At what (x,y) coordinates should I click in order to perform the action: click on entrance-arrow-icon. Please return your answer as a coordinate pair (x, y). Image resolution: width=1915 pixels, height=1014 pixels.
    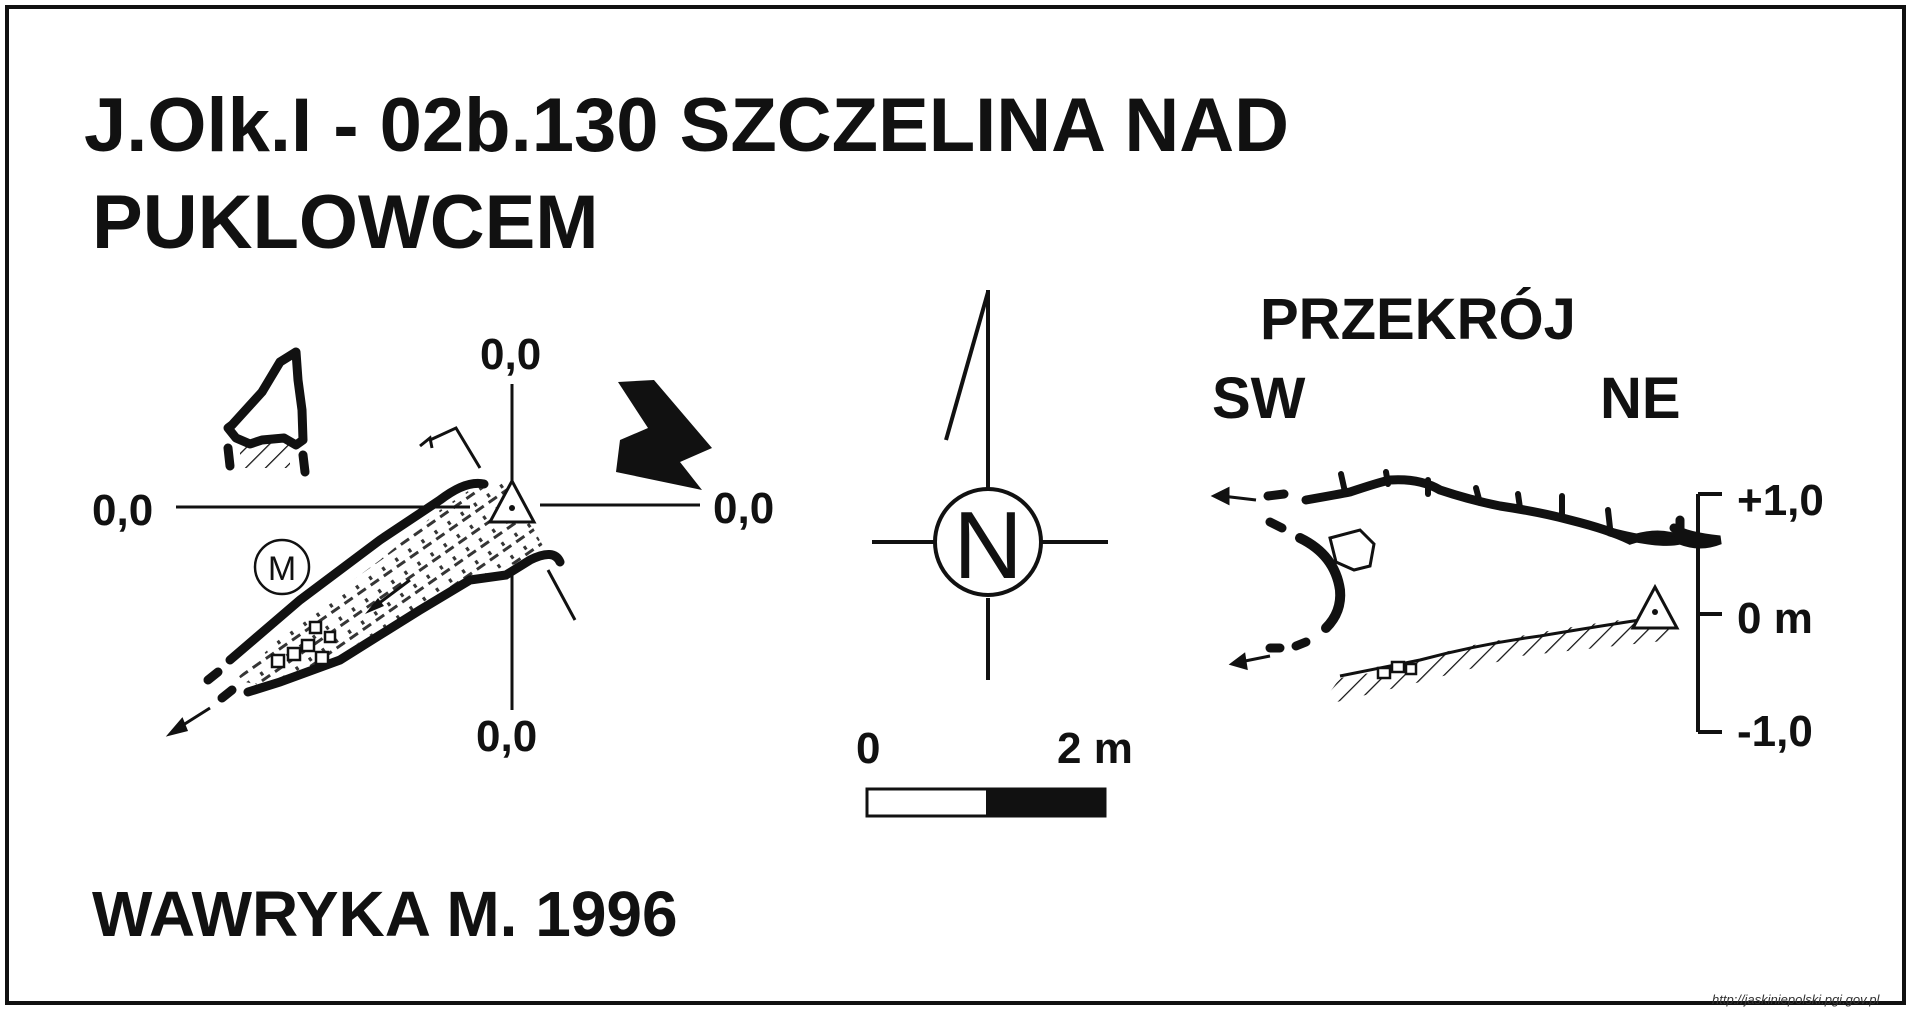
    Looking at the image, I should click on (664, 435).